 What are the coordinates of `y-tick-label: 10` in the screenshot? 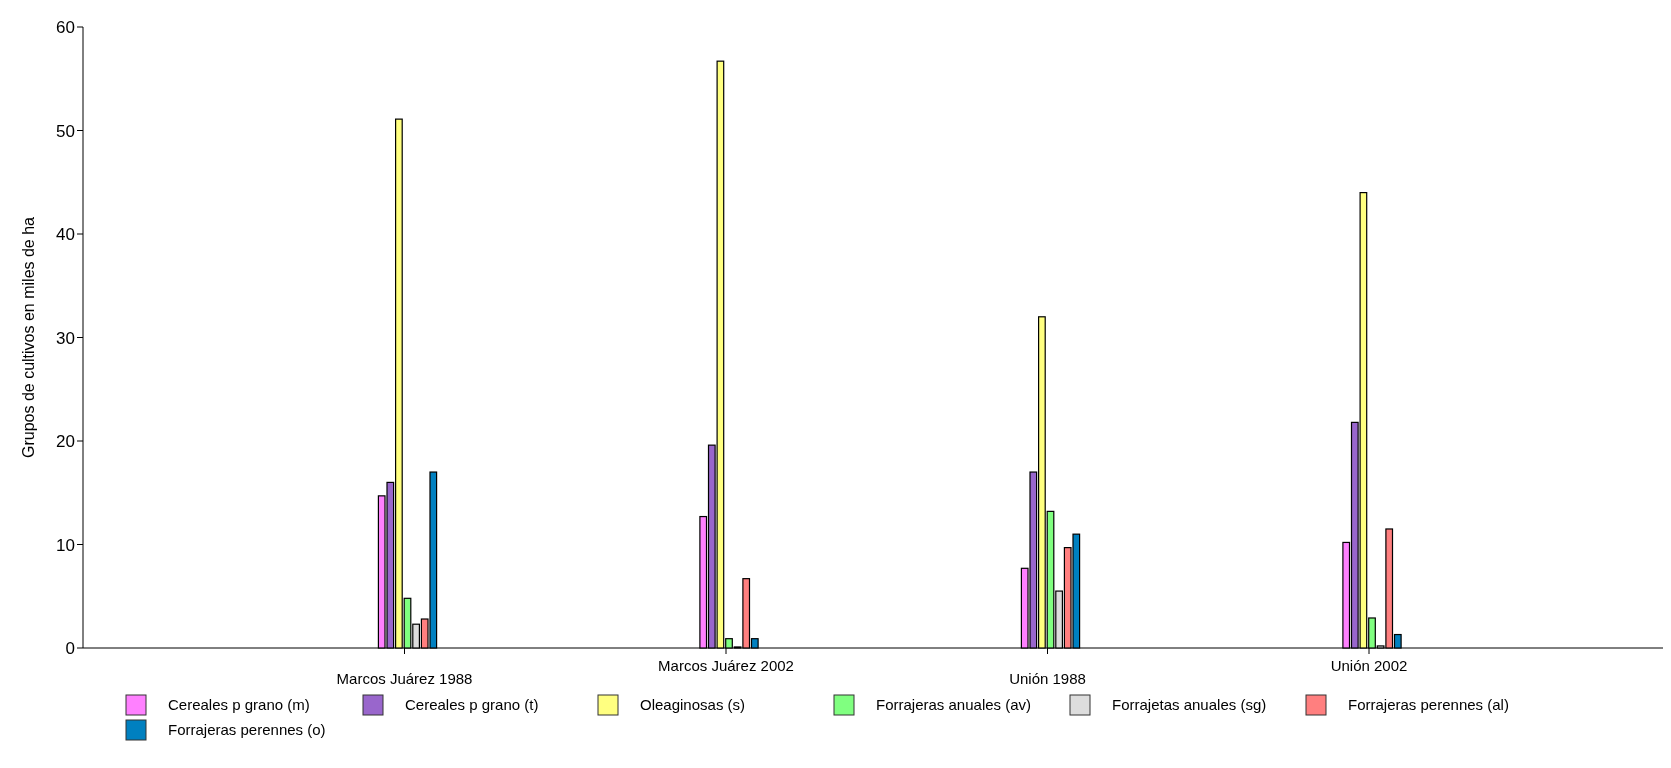 It's located at (65, 545).